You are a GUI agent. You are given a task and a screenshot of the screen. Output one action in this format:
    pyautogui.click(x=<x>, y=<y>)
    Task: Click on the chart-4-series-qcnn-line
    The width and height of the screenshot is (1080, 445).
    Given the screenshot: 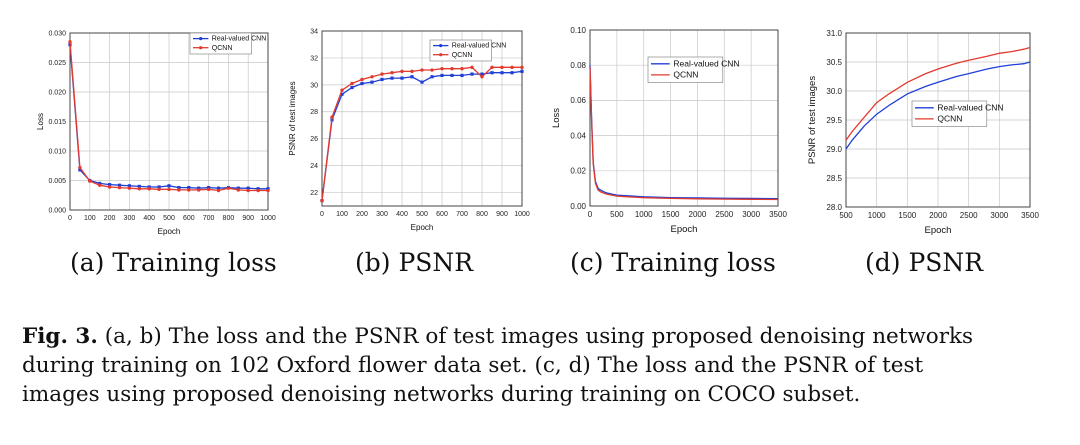 What is the action you would take?
    pyautogui.click(x=938, y=93)
    